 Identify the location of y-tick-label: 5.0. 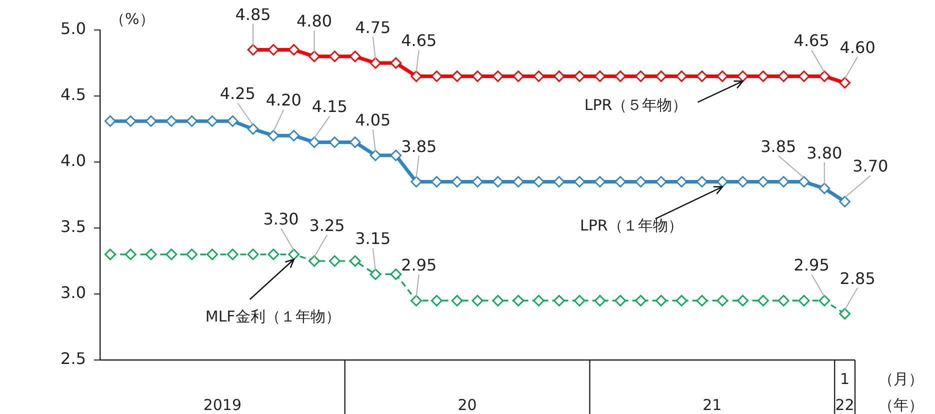
(73, 28).